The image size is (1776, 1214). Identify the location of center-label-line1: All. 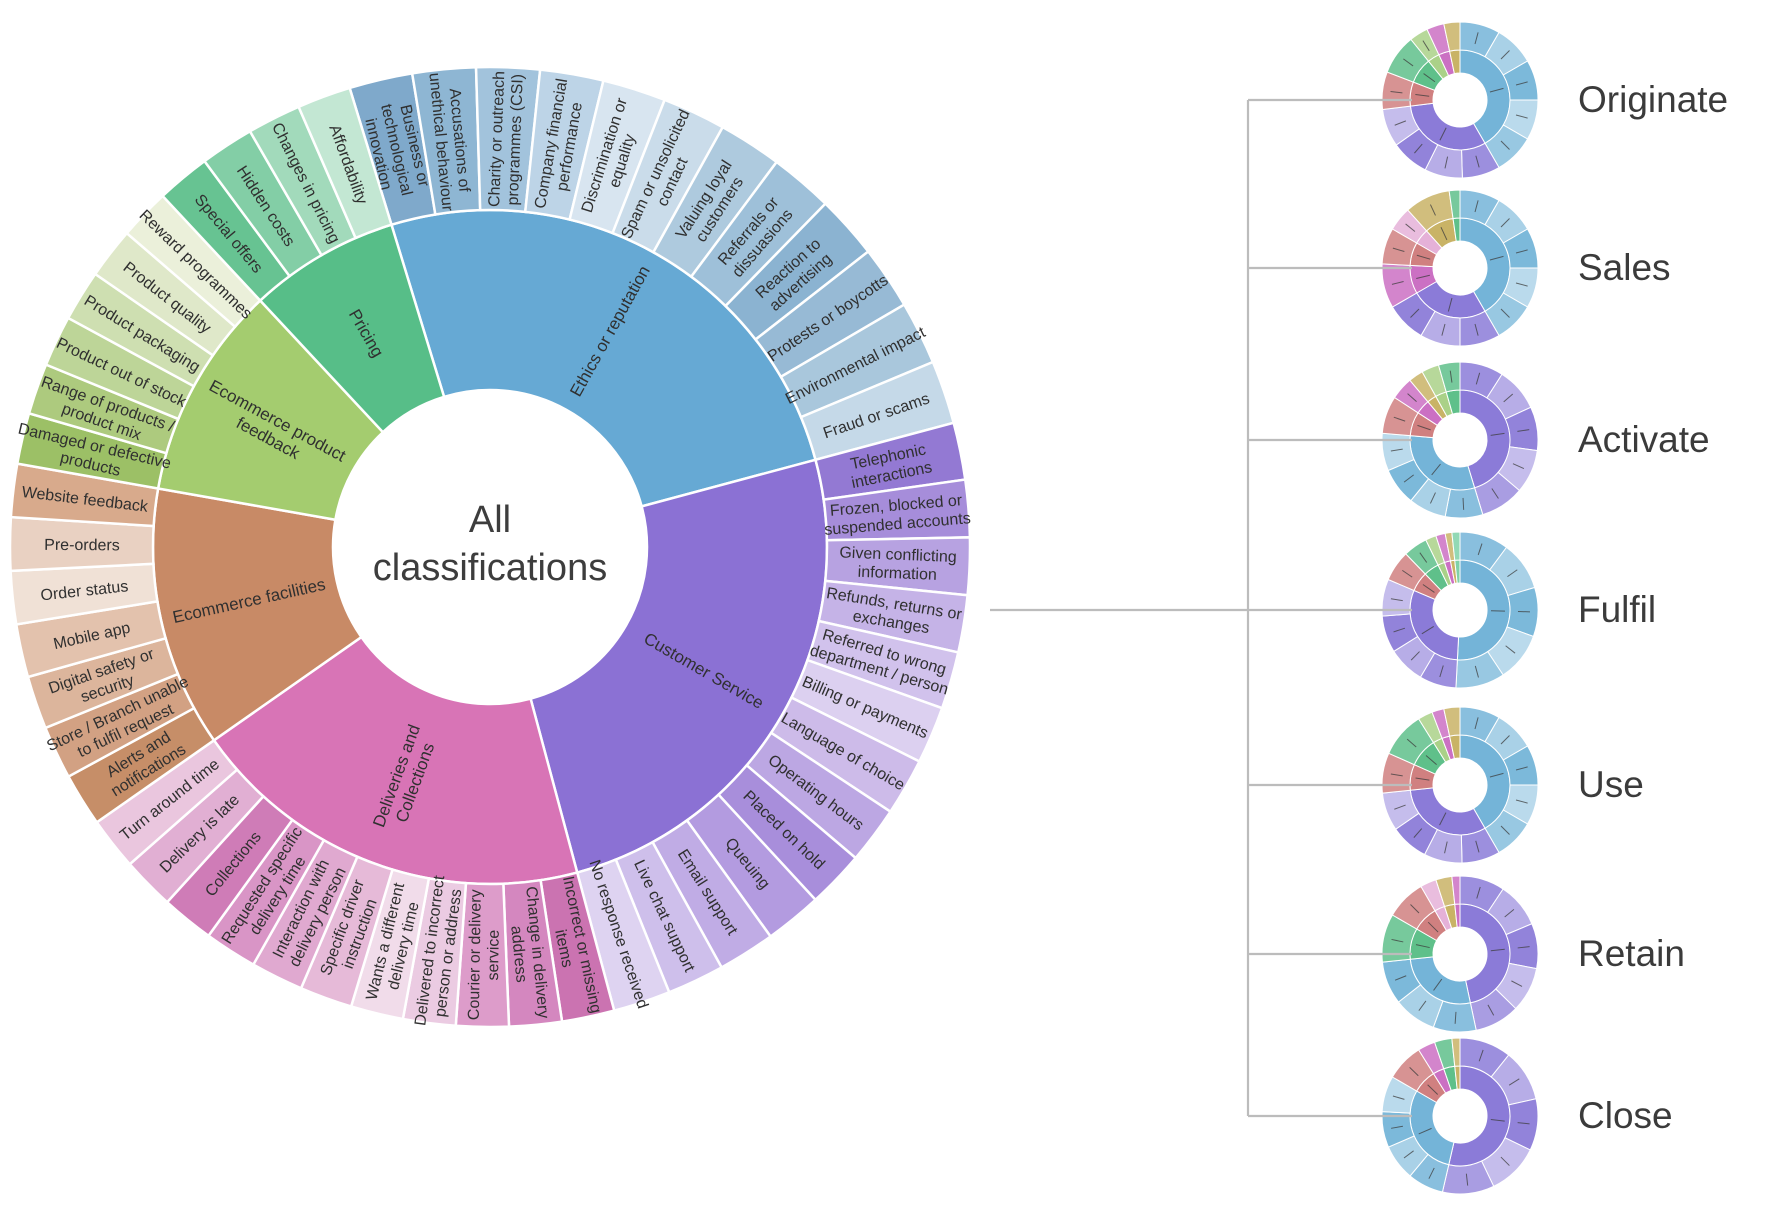
(490, 520).